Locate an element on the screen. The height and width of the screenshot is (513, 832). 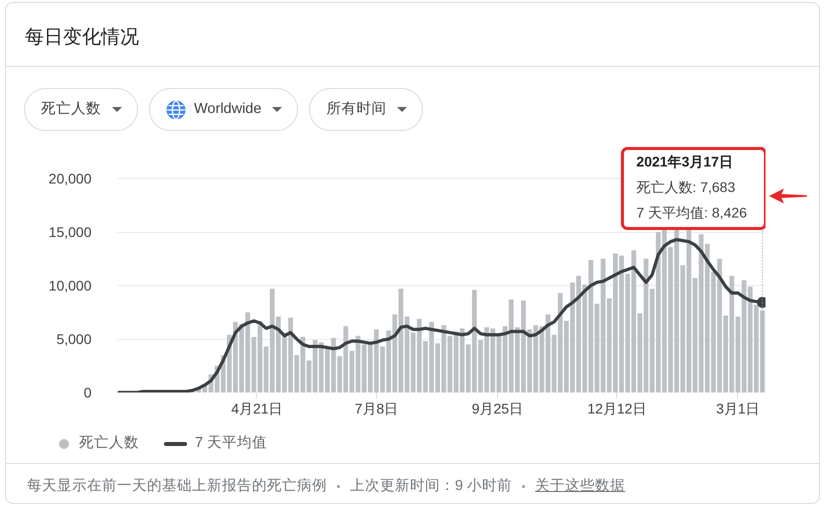
annotation: 2021年3月17日 is located at coordinates (684, 162).